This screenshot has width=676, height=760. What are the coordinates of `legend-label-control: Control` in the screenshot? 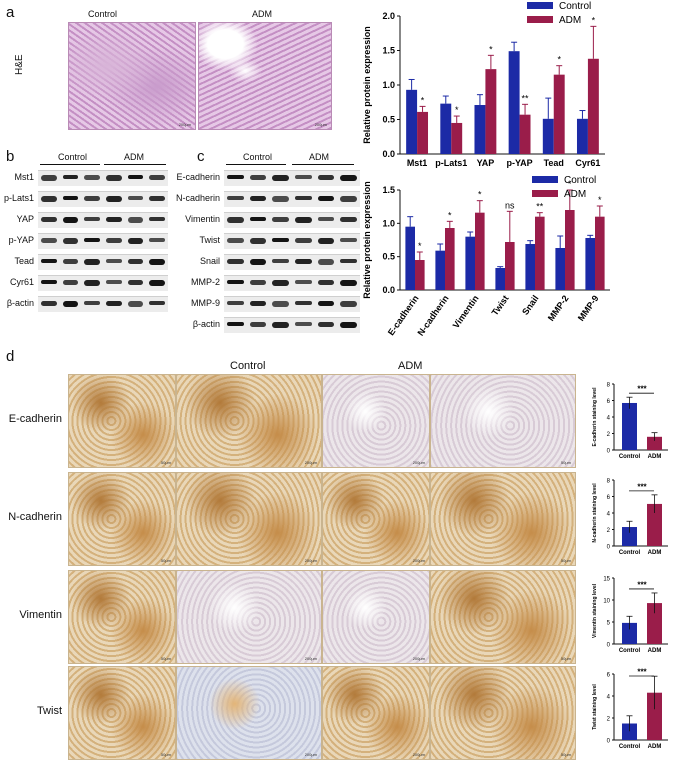 It's located at (575, 6).